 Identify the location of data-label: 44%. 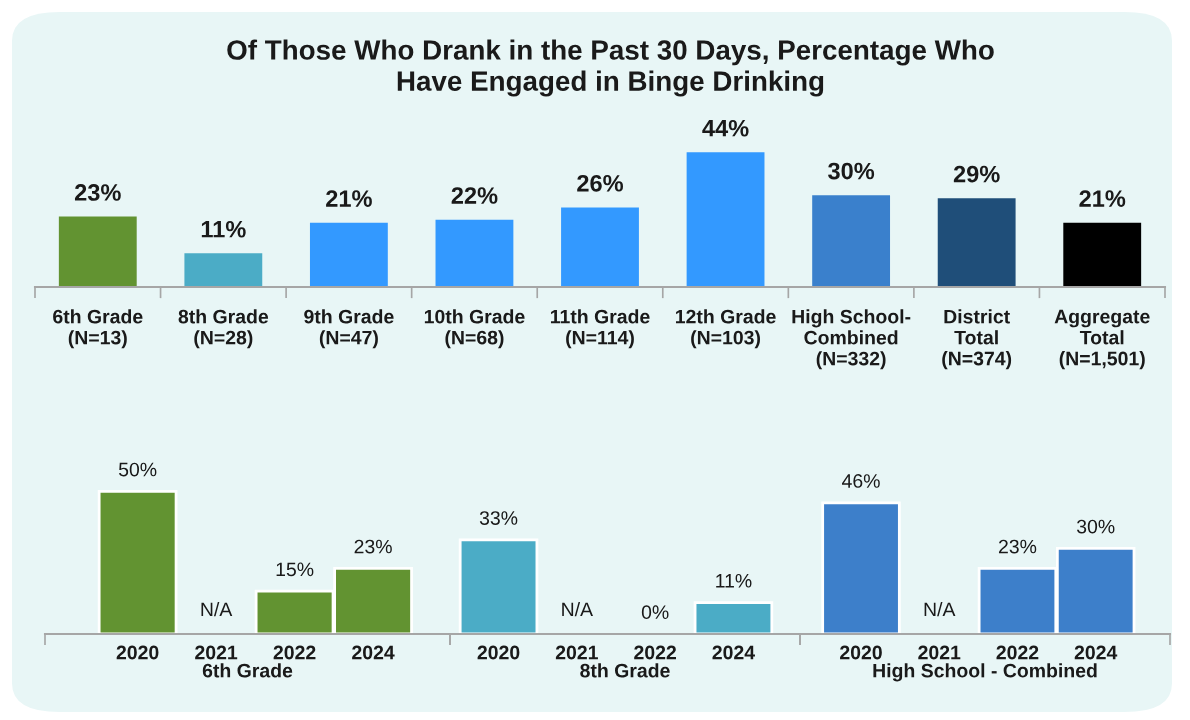
(725, 128).